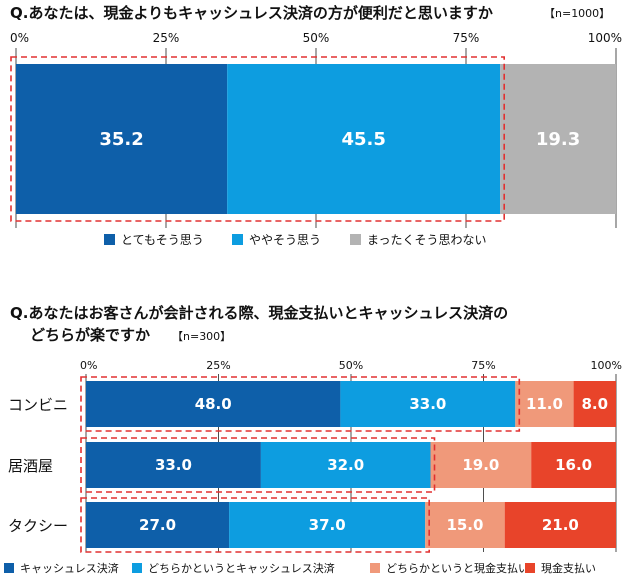 The height and width of the screenshot is (578, 640). What do you see at coordinates (457, 568) in the screenshot?
I see `legend-label: どちらかというと現金支払い` at bounding box center [457, 568].